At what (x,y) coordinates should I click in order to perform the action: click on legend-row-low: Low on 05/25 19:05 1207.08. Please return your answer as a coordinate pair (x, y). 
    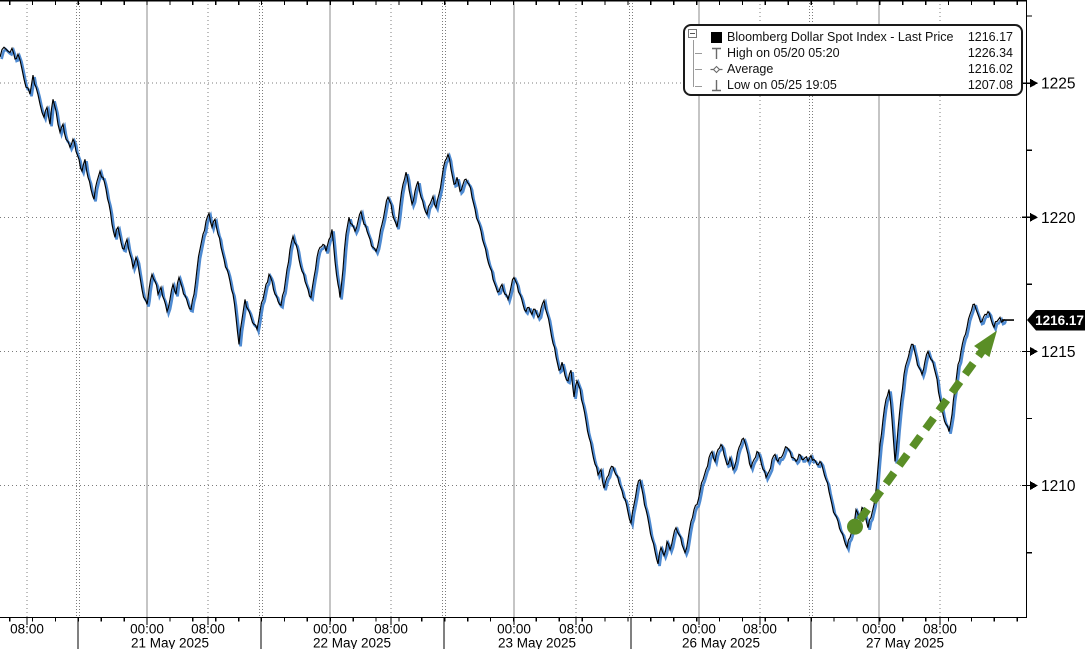
    Looking at the image, I should click on (850, 86).